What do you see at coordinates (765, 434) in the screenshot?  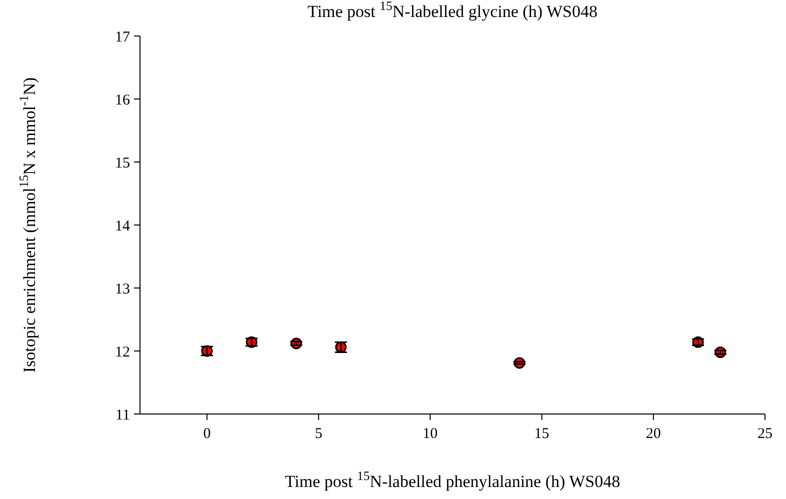 I see `x-tick-label: 25` at bounding box center [765, 434].